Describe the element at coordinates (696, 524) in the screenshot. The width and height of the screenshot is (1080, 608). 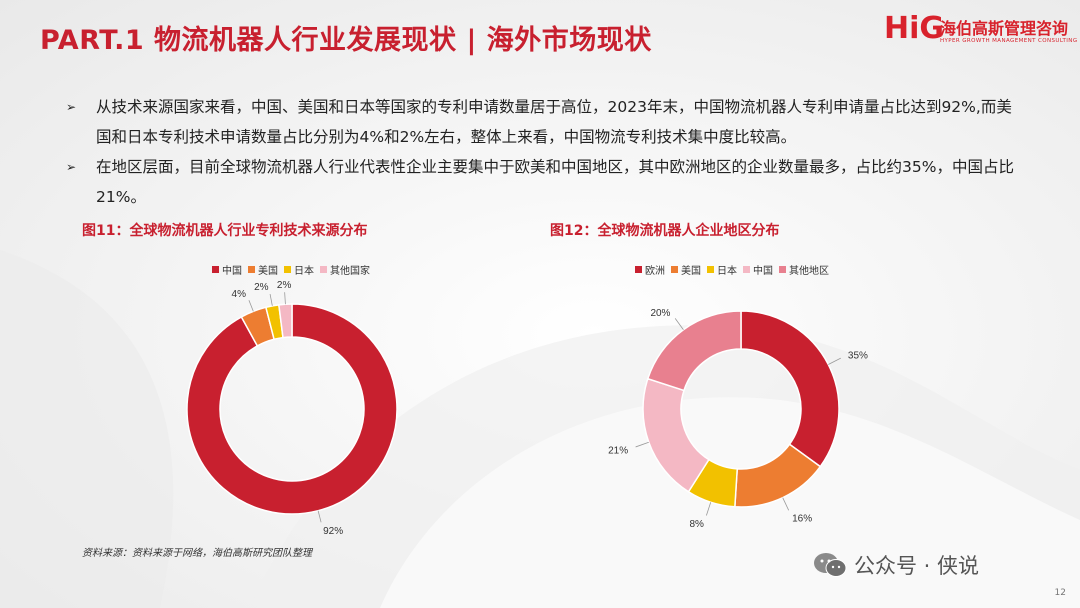
I see `data-label: 8%` at that location.